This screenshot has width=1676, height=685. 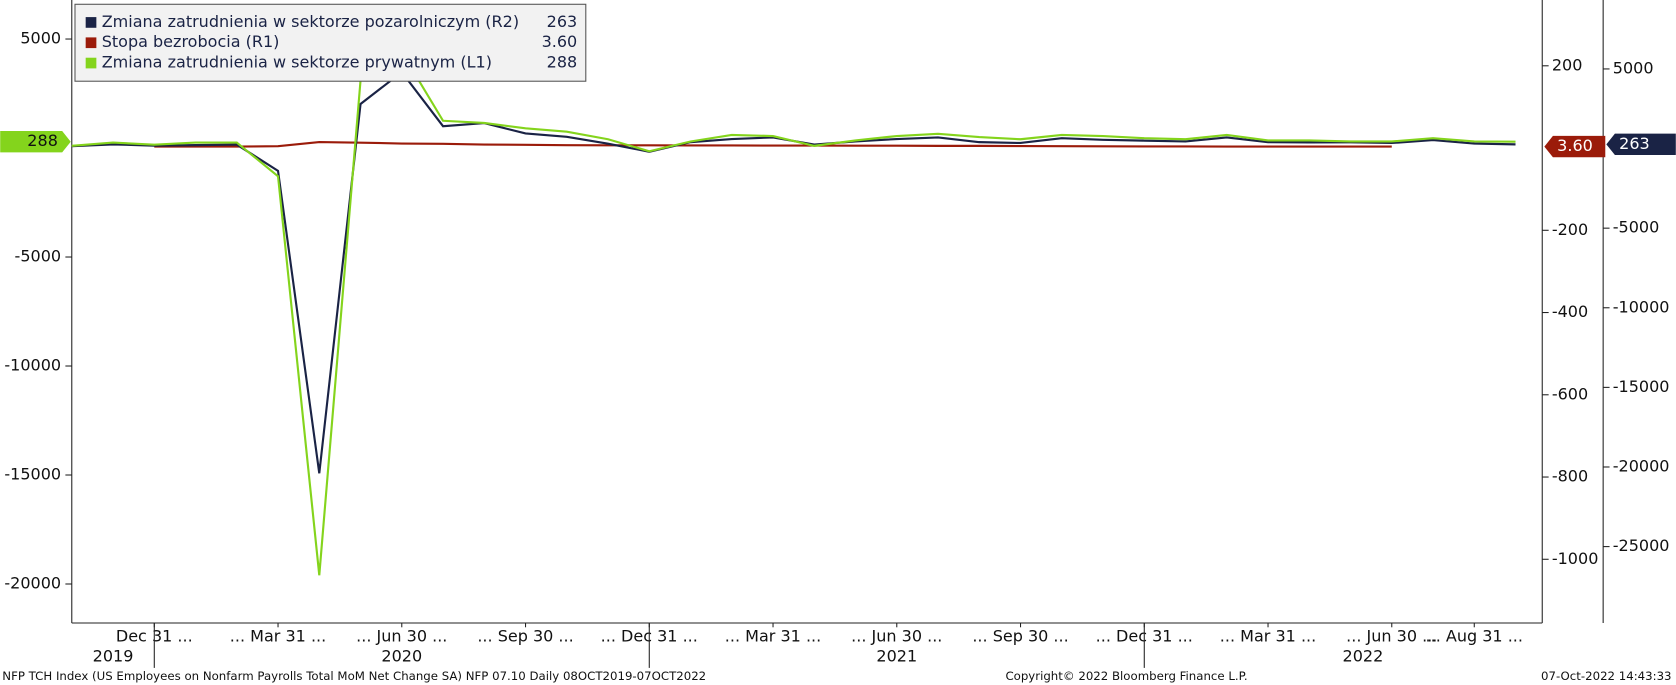 I want to click on y-tick-label: -5000, so click(x=38, y=256).